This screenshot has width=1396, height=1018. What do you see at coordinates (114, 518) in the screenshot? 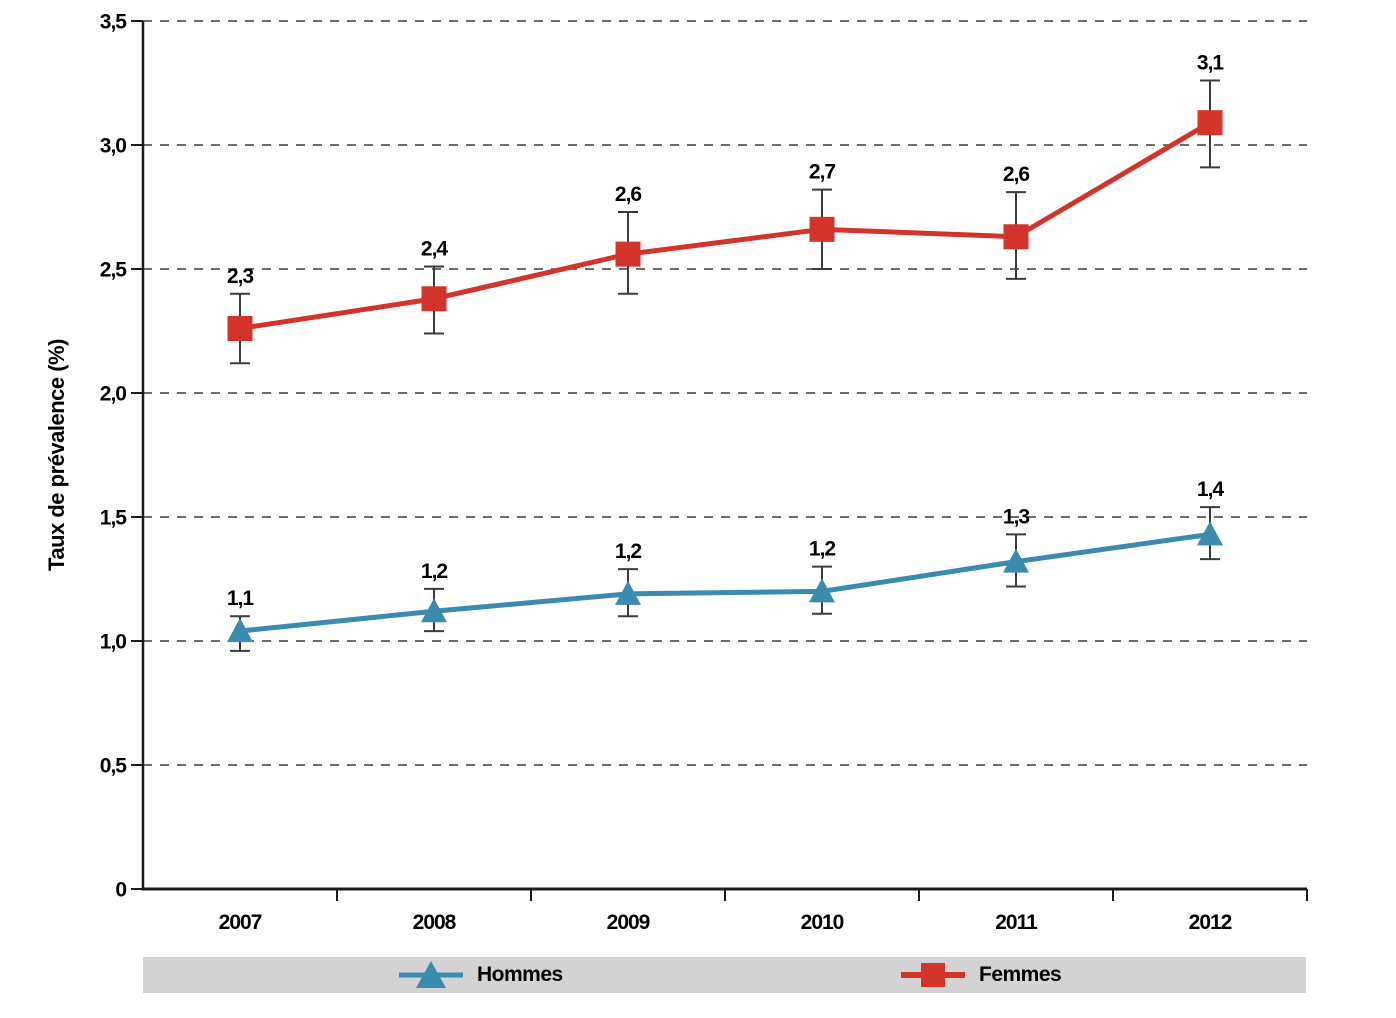
I see `y-tick-label: 1,5` at bounding box center [114, 518].